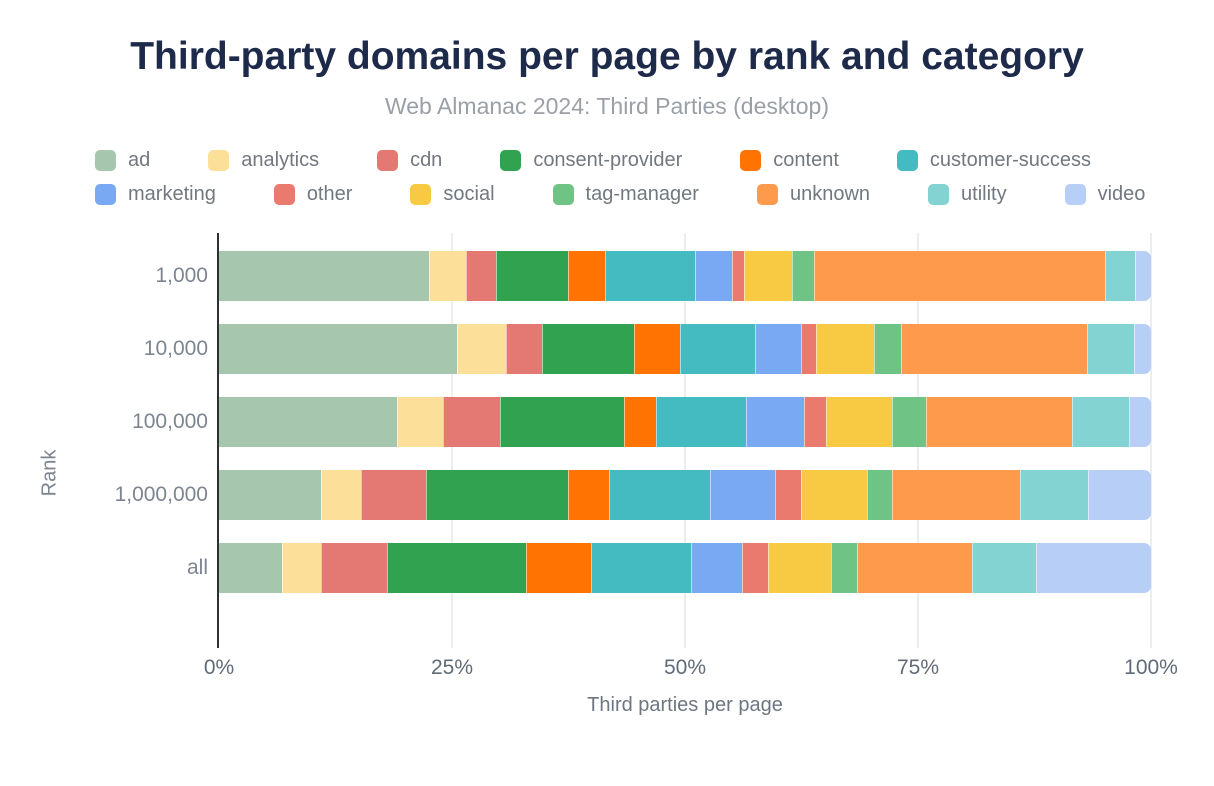 The width and height of the screenshot is (1214, 786). I want to click on legend-item-marketing: marketing, so click(155, 194).